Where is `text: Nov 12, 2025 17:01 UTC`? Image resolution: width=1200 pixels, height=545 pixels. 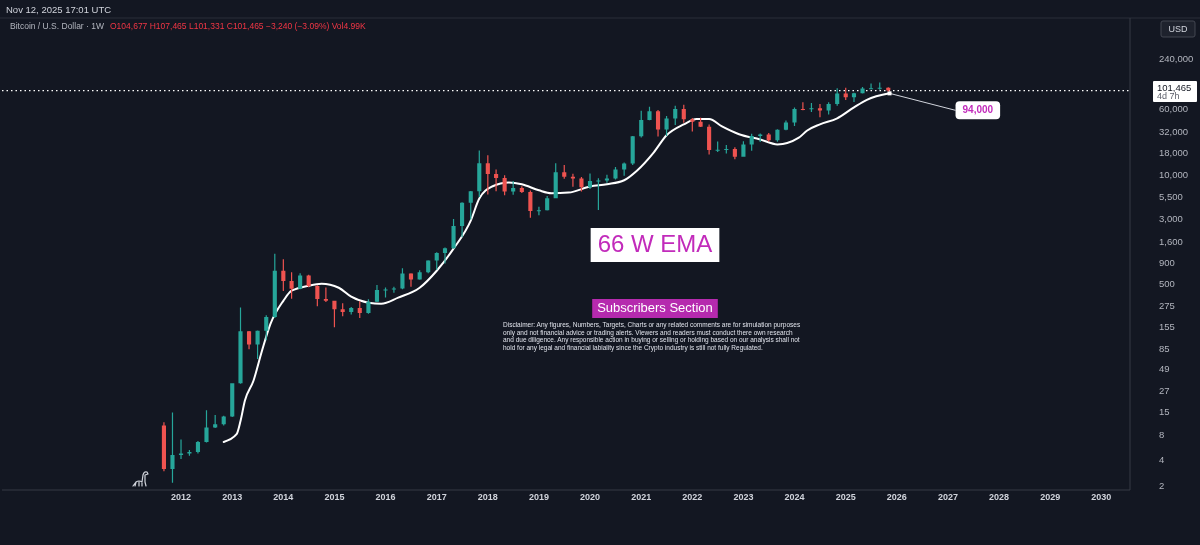
text: Nov 12, 2025 17:01 UTC is located at coordinates (59, 9).